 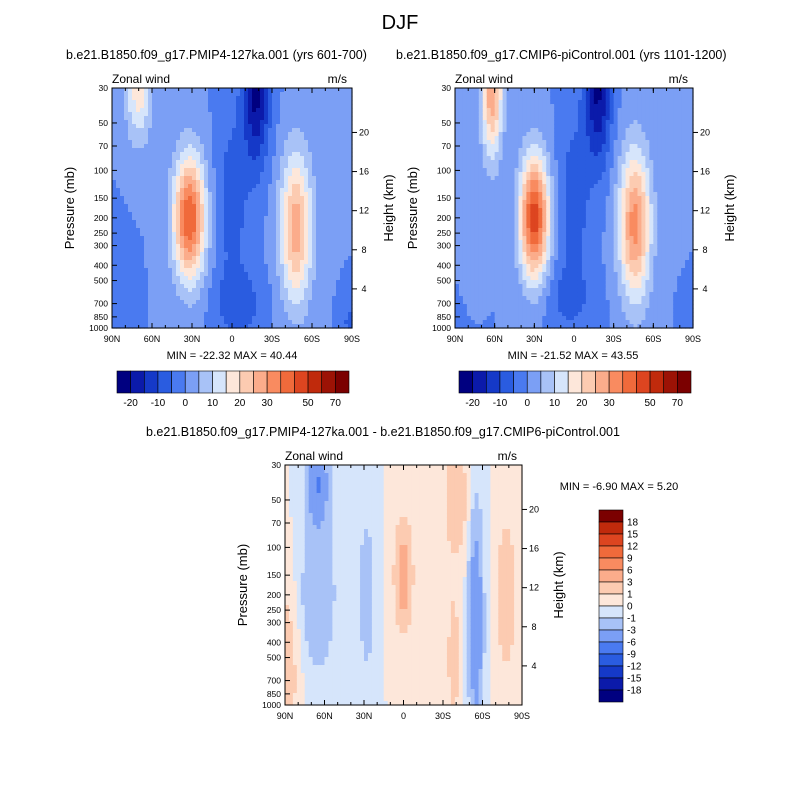 What do you see at coordinates (308, 403) in the screenshot?
I see `colorbar-tick-label: 50` at bounding box center [308, 403].